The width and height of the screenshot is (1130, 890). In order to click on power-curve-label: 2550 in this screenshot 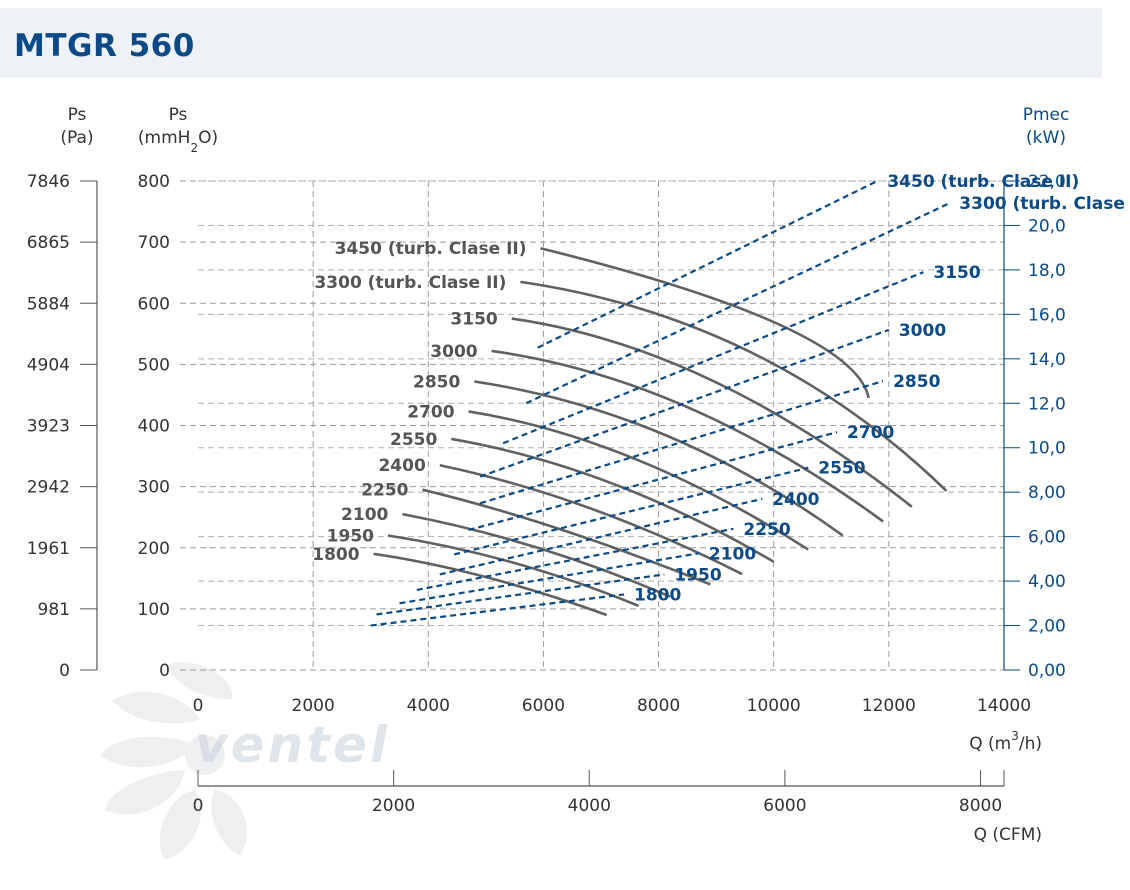, I will do `click(841, 469)`.